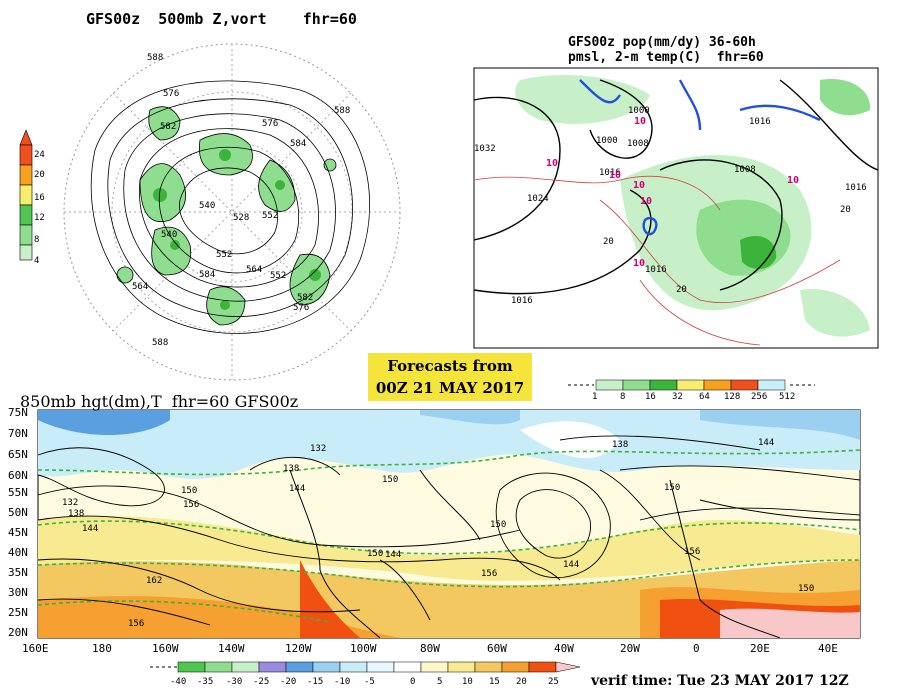 This screenshot has width=900, height=700. What do you see at coordinates (760, 648) in the screenshot?
I see `lon-label: 20E` at bounding box center [760, 648].